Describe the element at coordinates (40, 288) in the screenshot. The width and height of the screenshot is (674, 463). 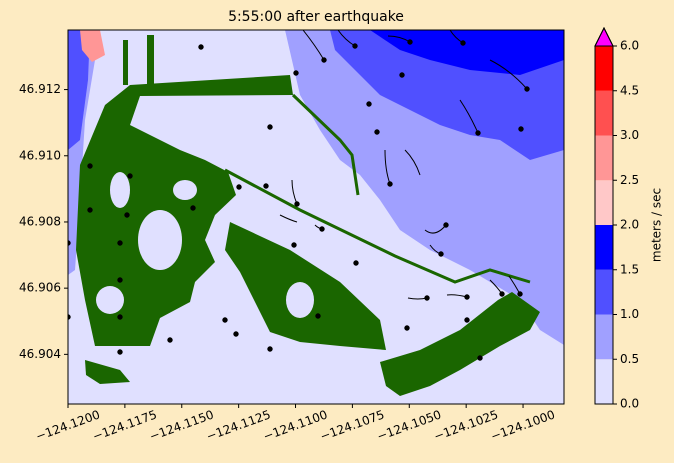
I see `y-tick-label: 46.906` at that location.